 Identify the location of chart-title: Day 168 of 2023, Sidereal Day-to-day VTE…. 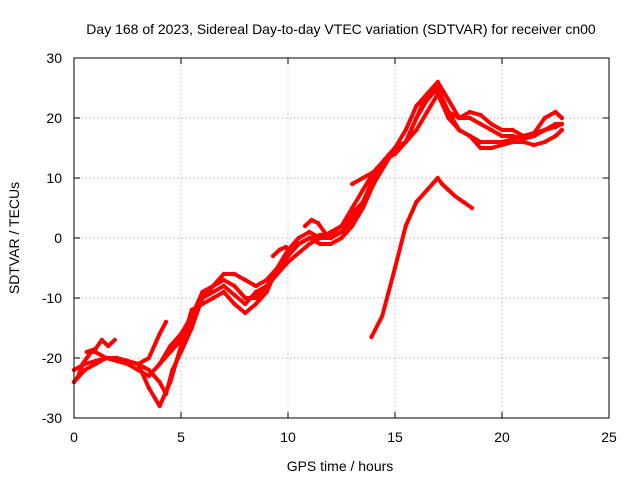
(341, 29).